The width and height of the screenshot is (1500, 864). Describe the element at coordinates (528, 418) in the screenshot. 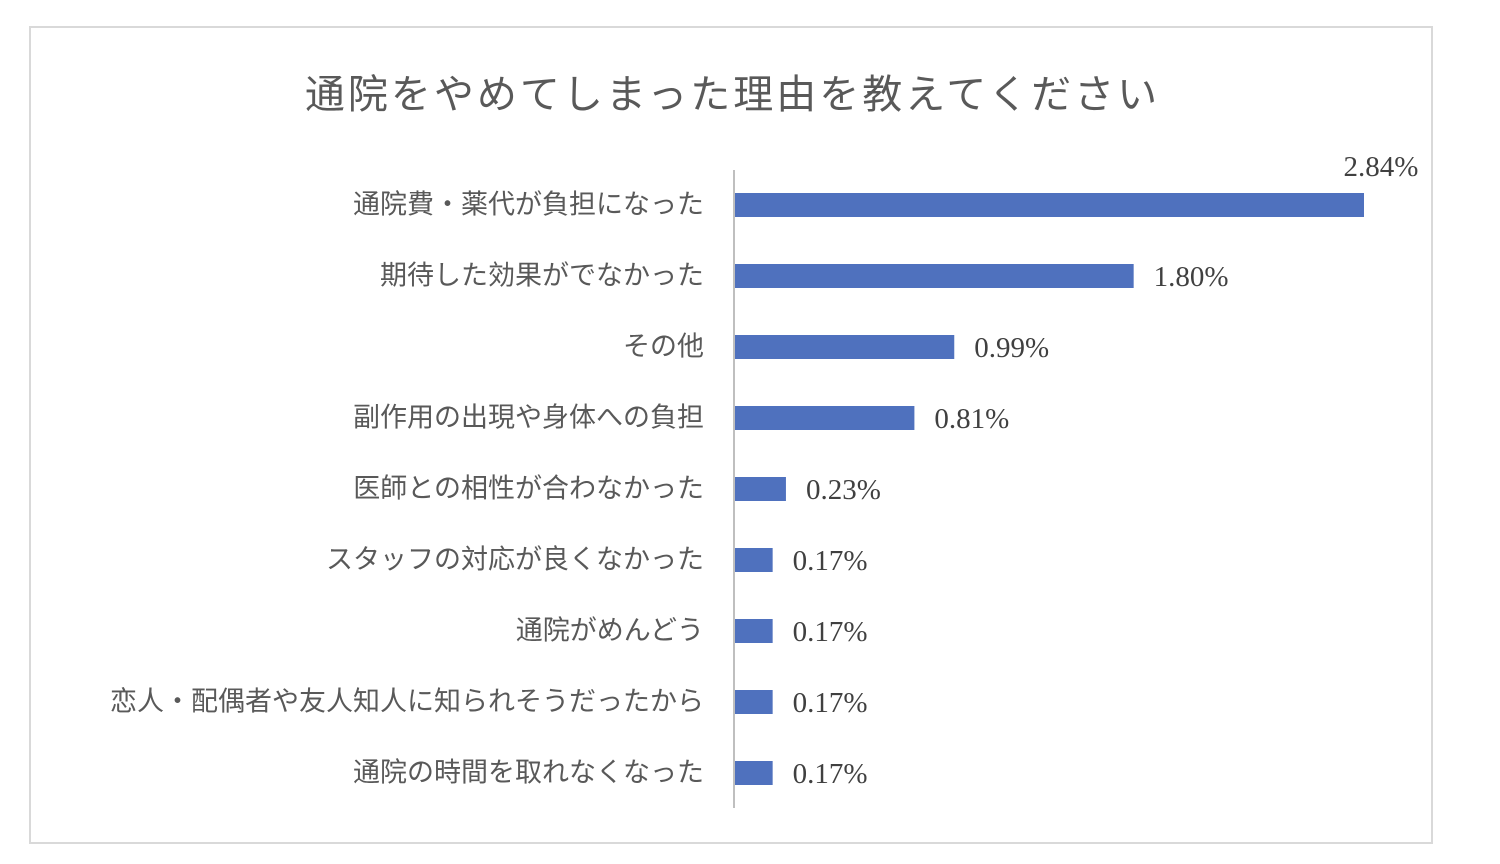

I see `category-label: 副作用の出現や身体への負担` at that location.